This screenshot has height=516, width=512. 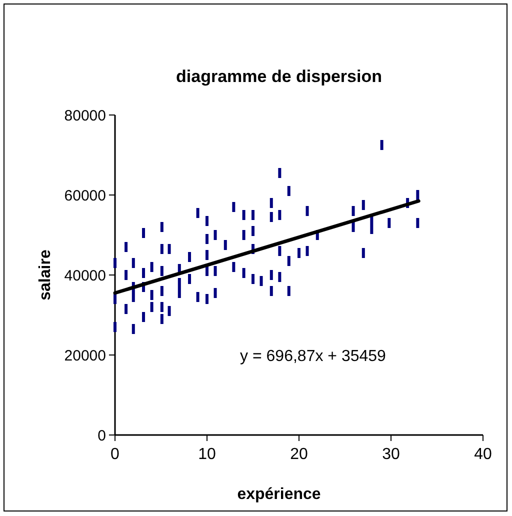 I want to click on y-tick-label: 80000, so click(x=85, y=115).